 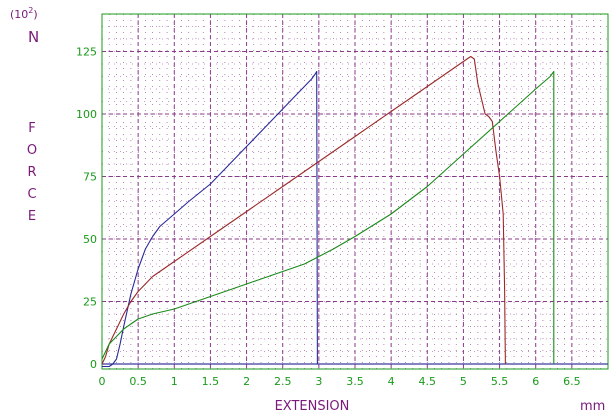 What do you see at coordinates (318, 381) in the screenshot?
I see `x-tick-label: 3` at bounding box center [318, 381].